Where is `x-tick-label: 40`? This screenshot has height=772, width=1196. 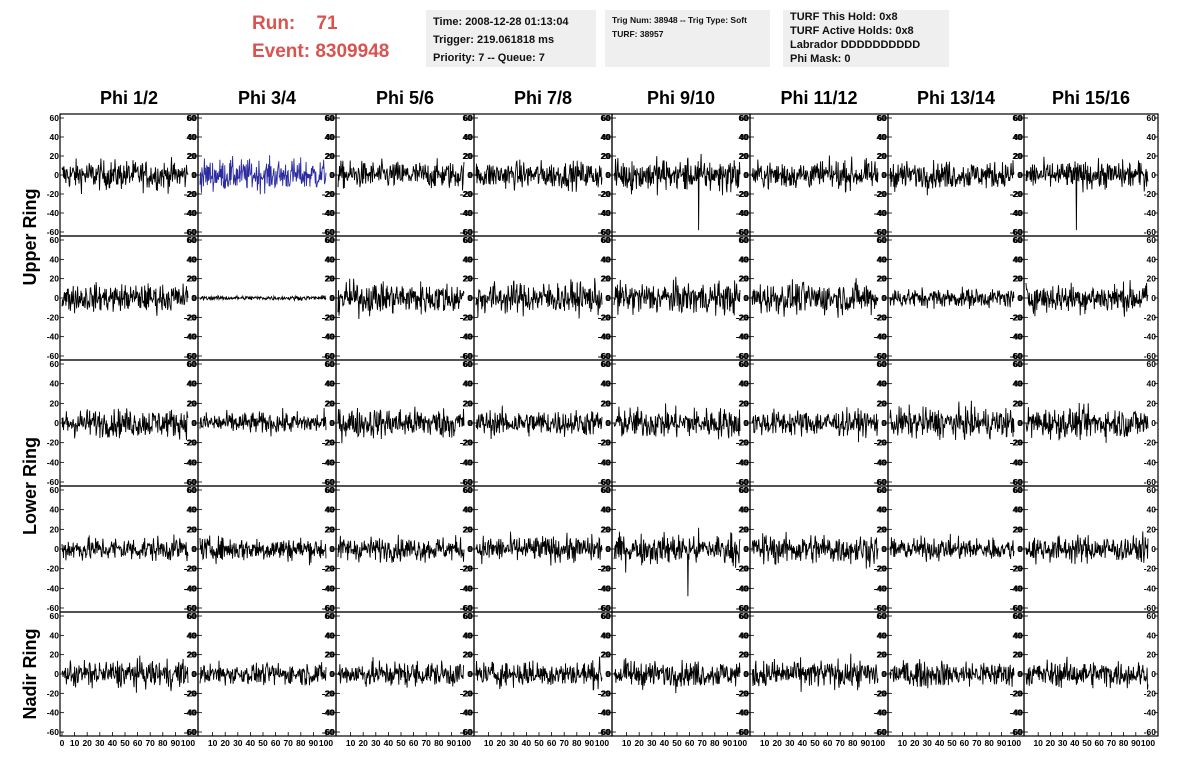 x-tick-label: 40 is located at coordinates (251, 743).